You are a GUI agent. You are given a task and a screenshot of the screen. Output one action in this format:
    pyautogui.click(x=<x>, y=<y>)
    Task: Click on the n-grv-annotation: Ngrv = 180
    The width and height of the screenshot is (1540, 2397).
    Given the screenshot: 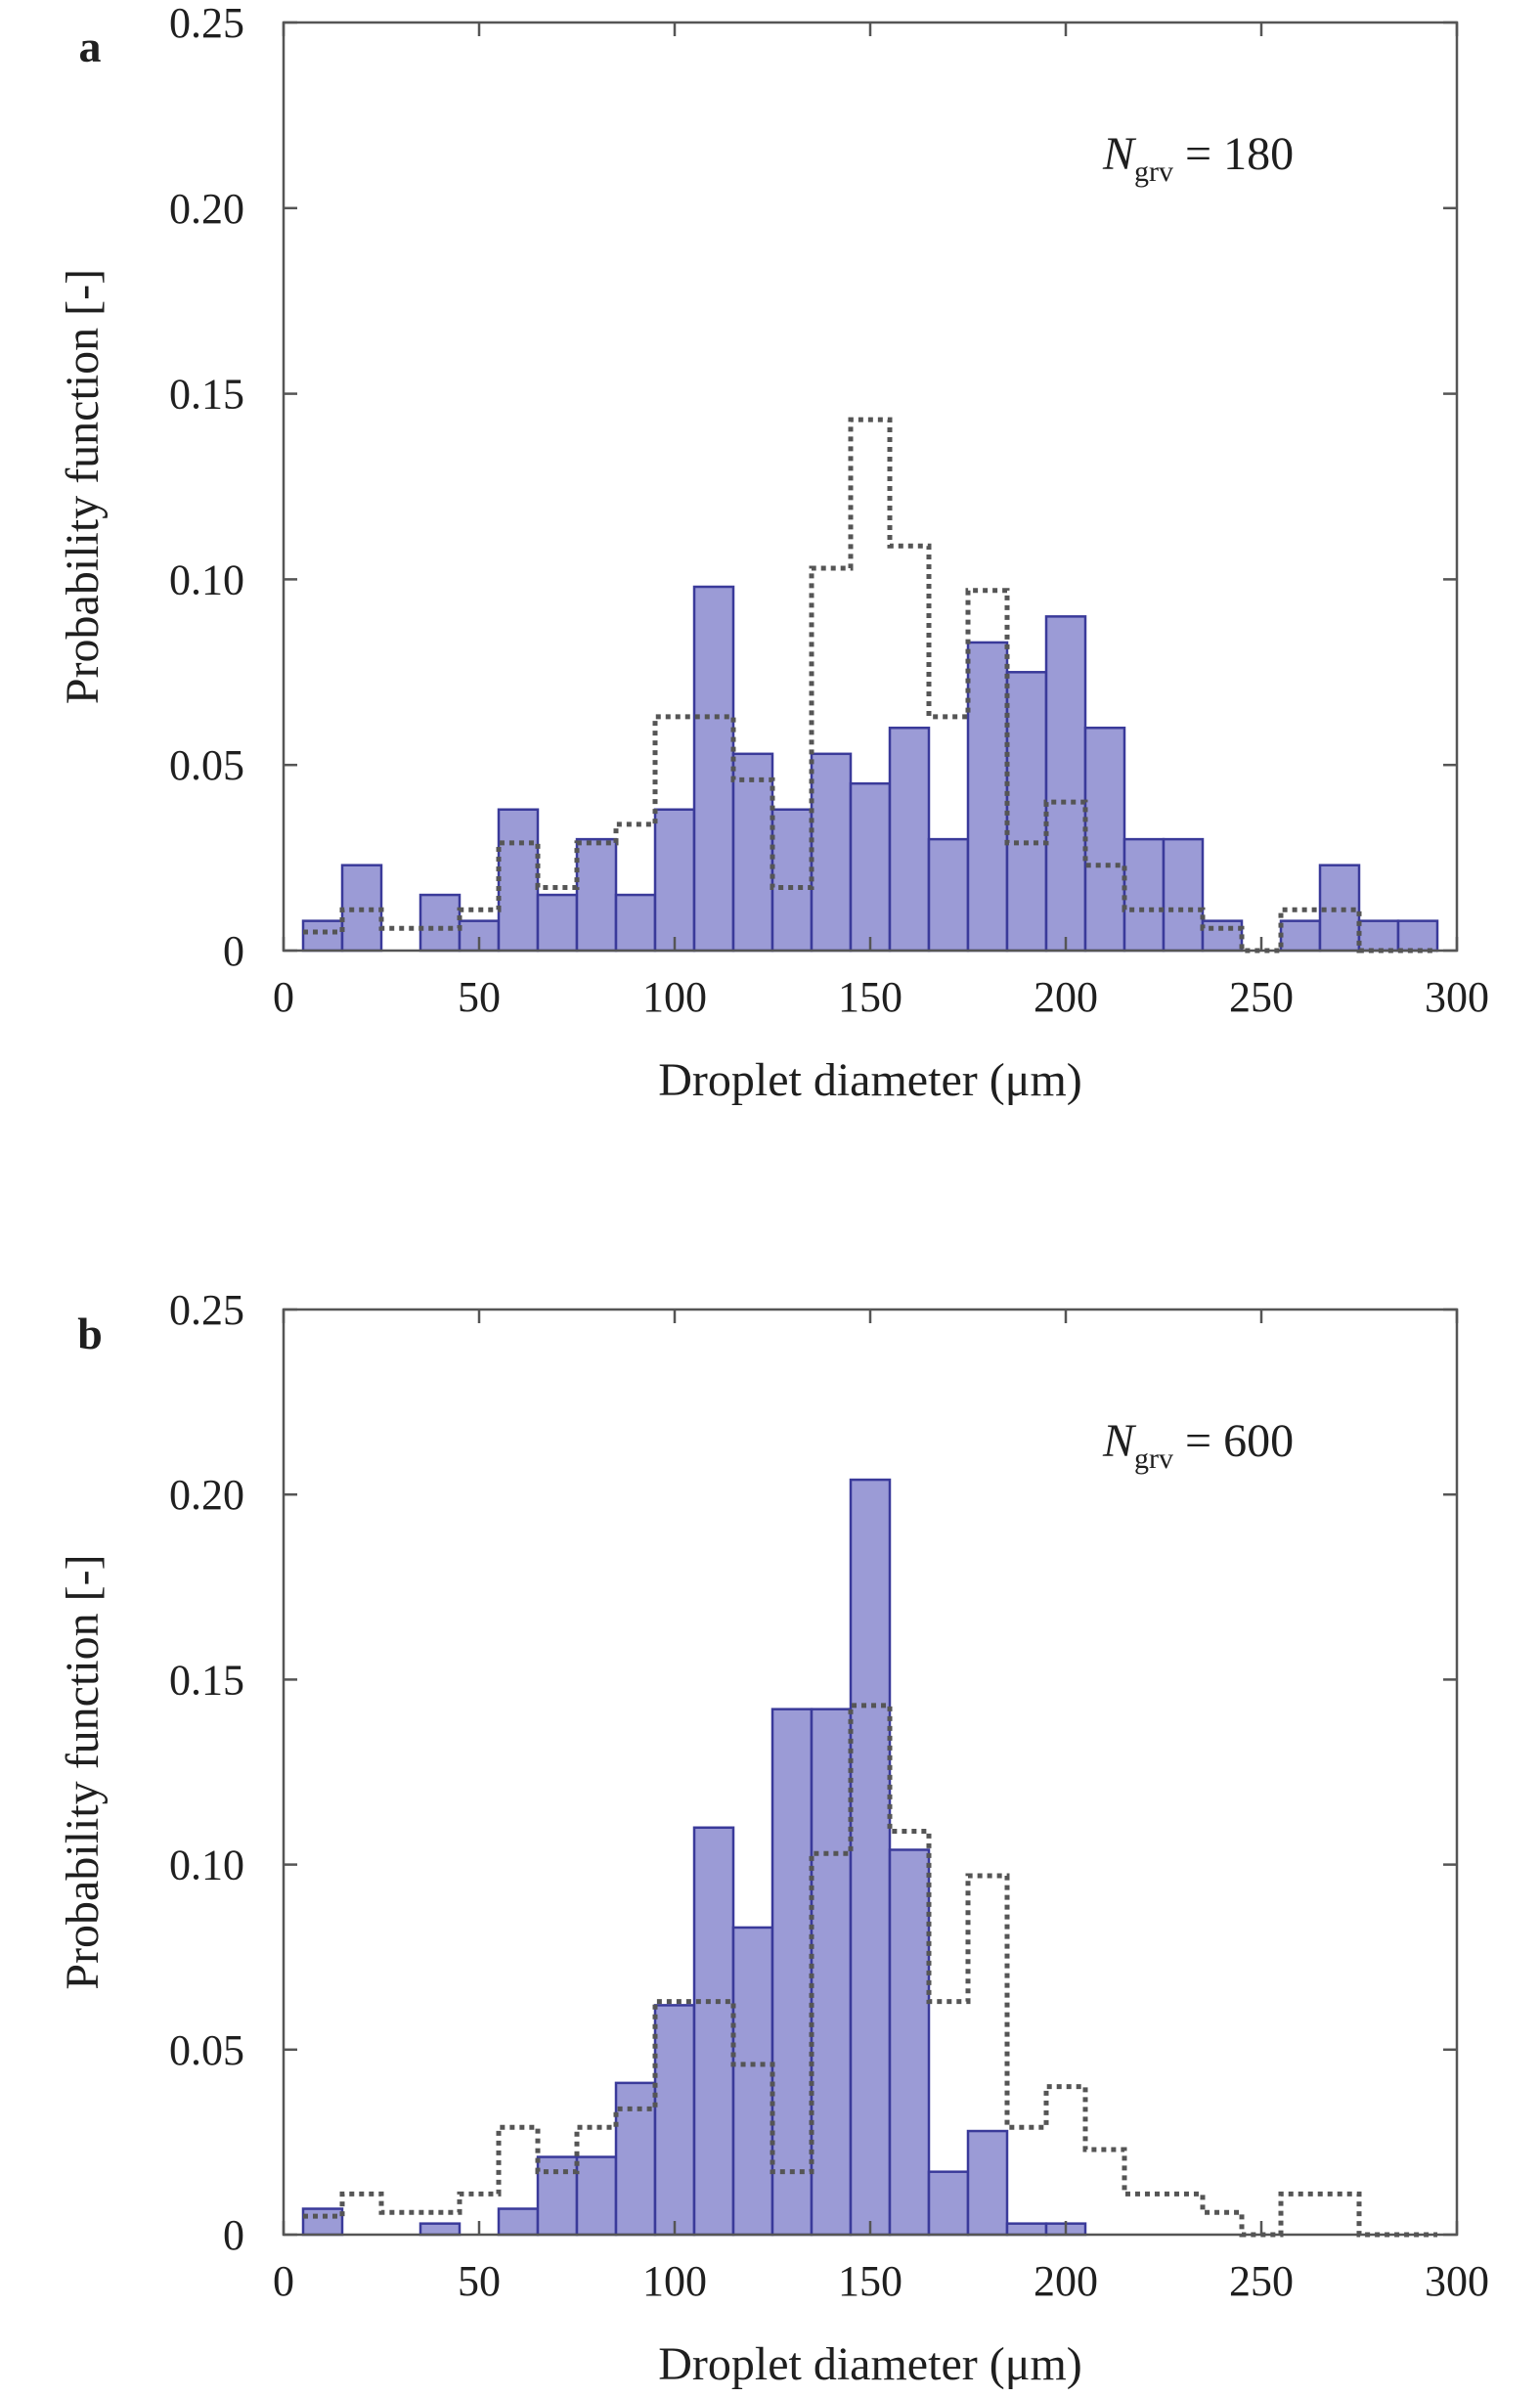 What is the action you would take?
    pyautogui.click(x=1198, y=158)
    